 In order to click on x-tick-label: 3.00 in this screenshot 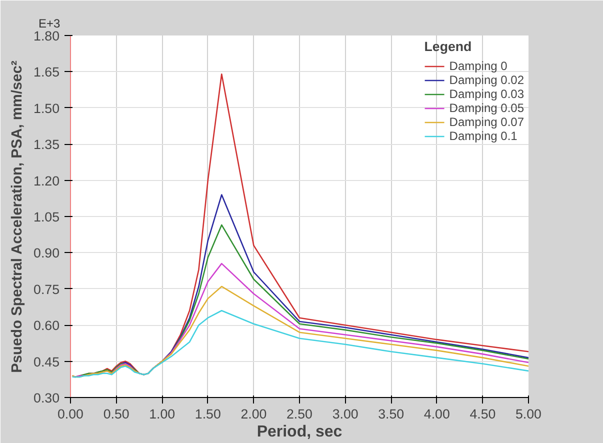, I will do `click(345, 414)`.